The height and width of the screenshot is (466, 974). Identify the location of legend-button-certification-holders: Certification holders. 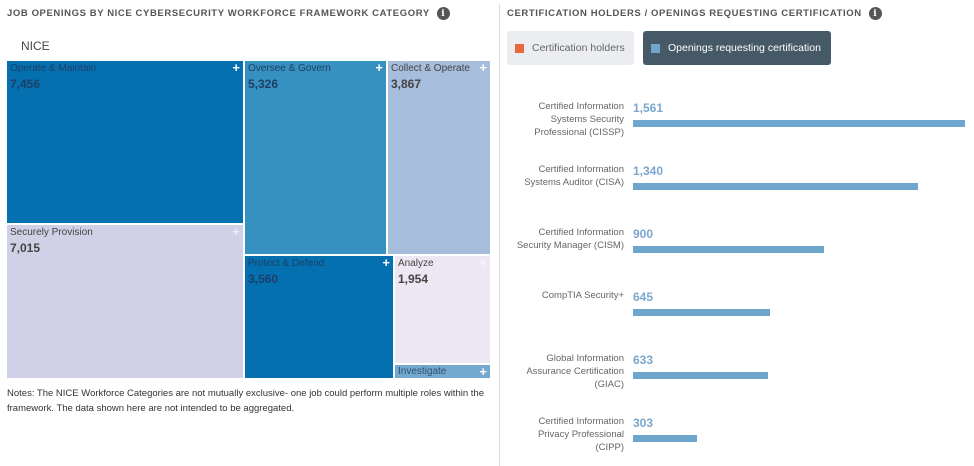
(570, 48).